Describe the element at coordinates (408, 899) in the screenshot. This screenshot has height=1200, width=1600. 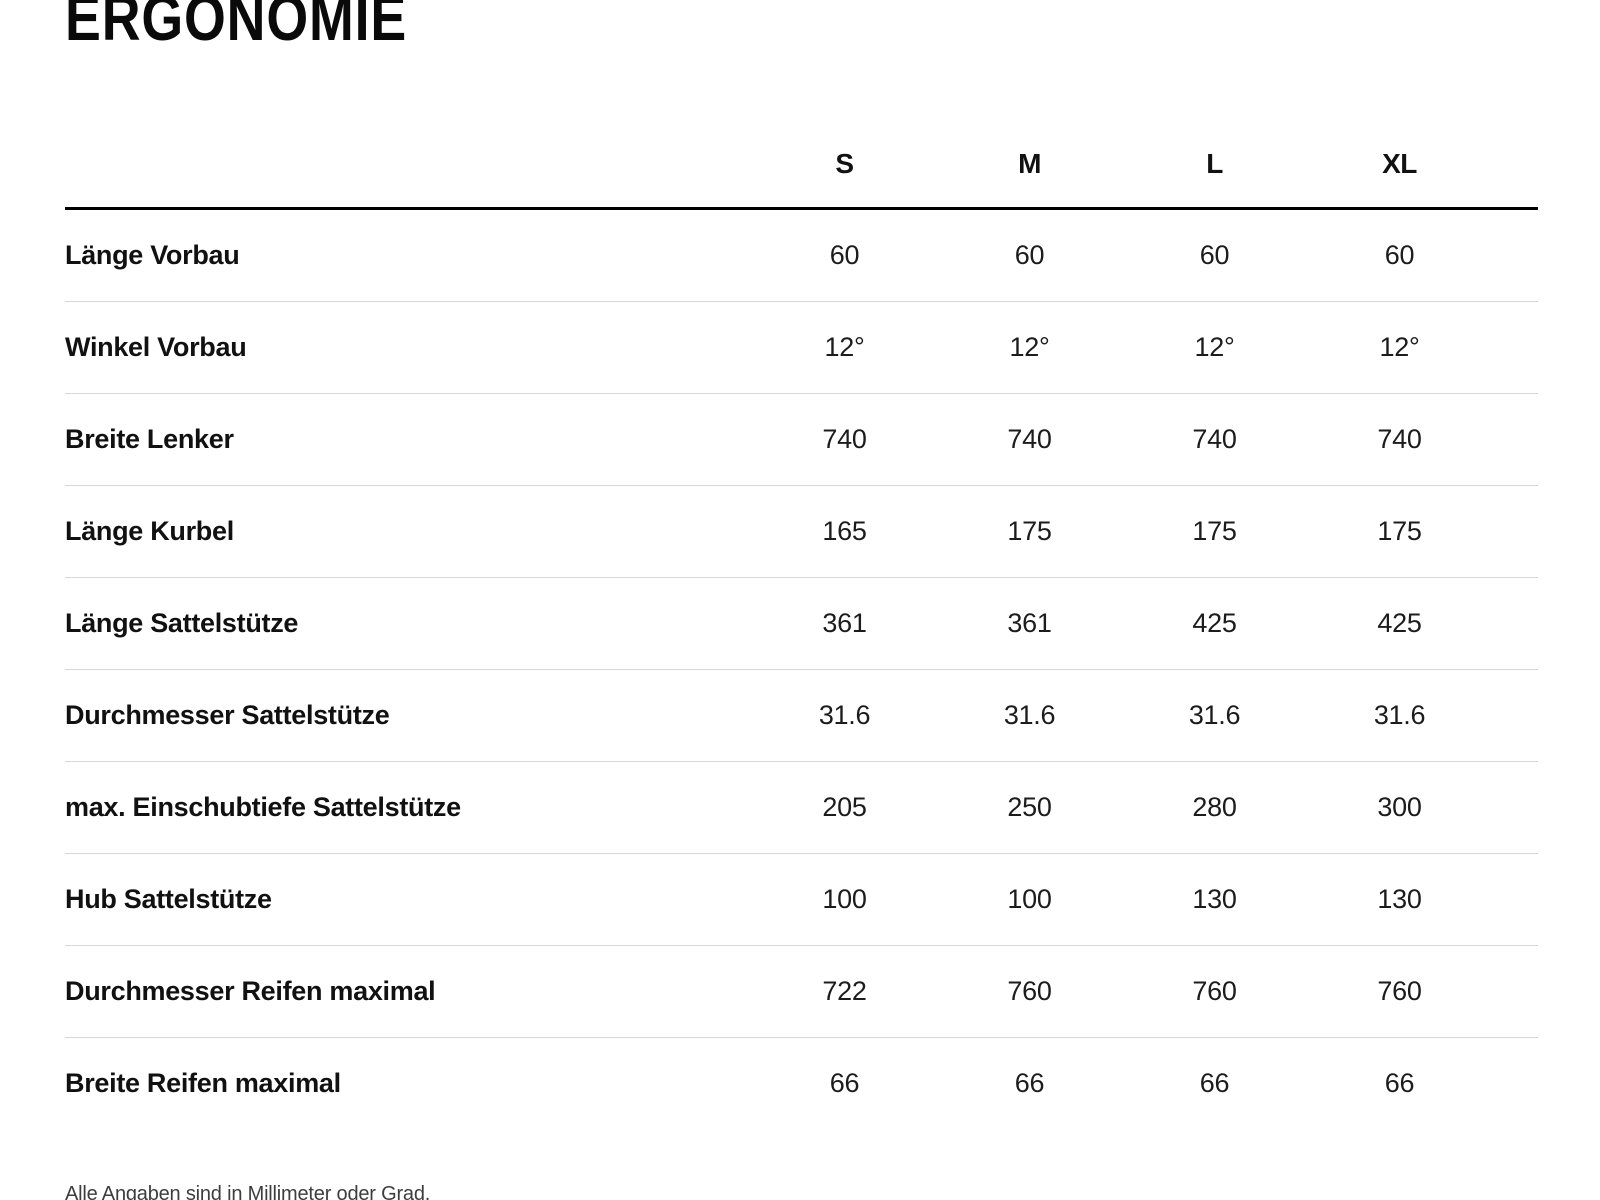
I see `spec-label: Hub Sattelstütze` at that location.